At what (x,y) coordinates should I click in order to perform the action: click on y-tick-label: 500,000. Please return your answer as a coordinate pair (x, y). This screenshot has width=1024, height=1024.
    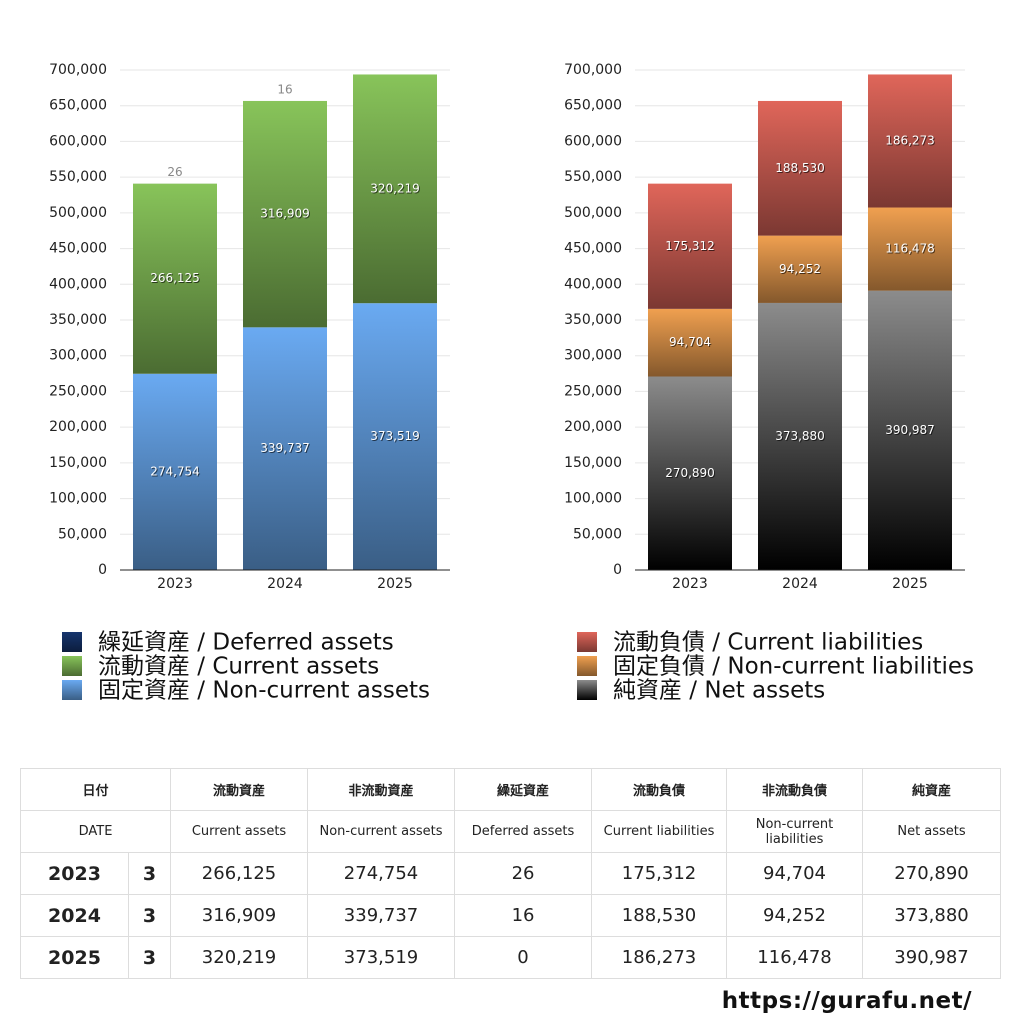
    Looking at the image, I should click on (78, 213).